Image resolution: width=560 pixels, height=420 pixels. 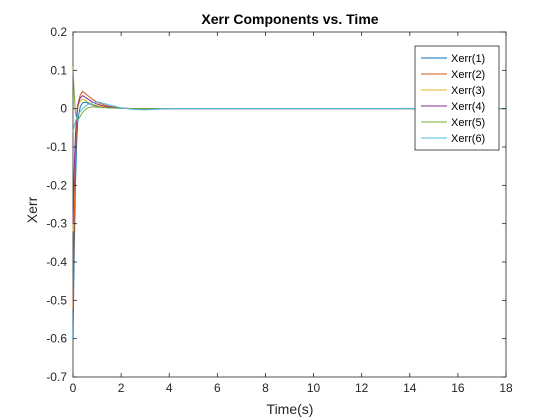 I want to click on x-axis-label: Time(s), so click(x=290, y=409).